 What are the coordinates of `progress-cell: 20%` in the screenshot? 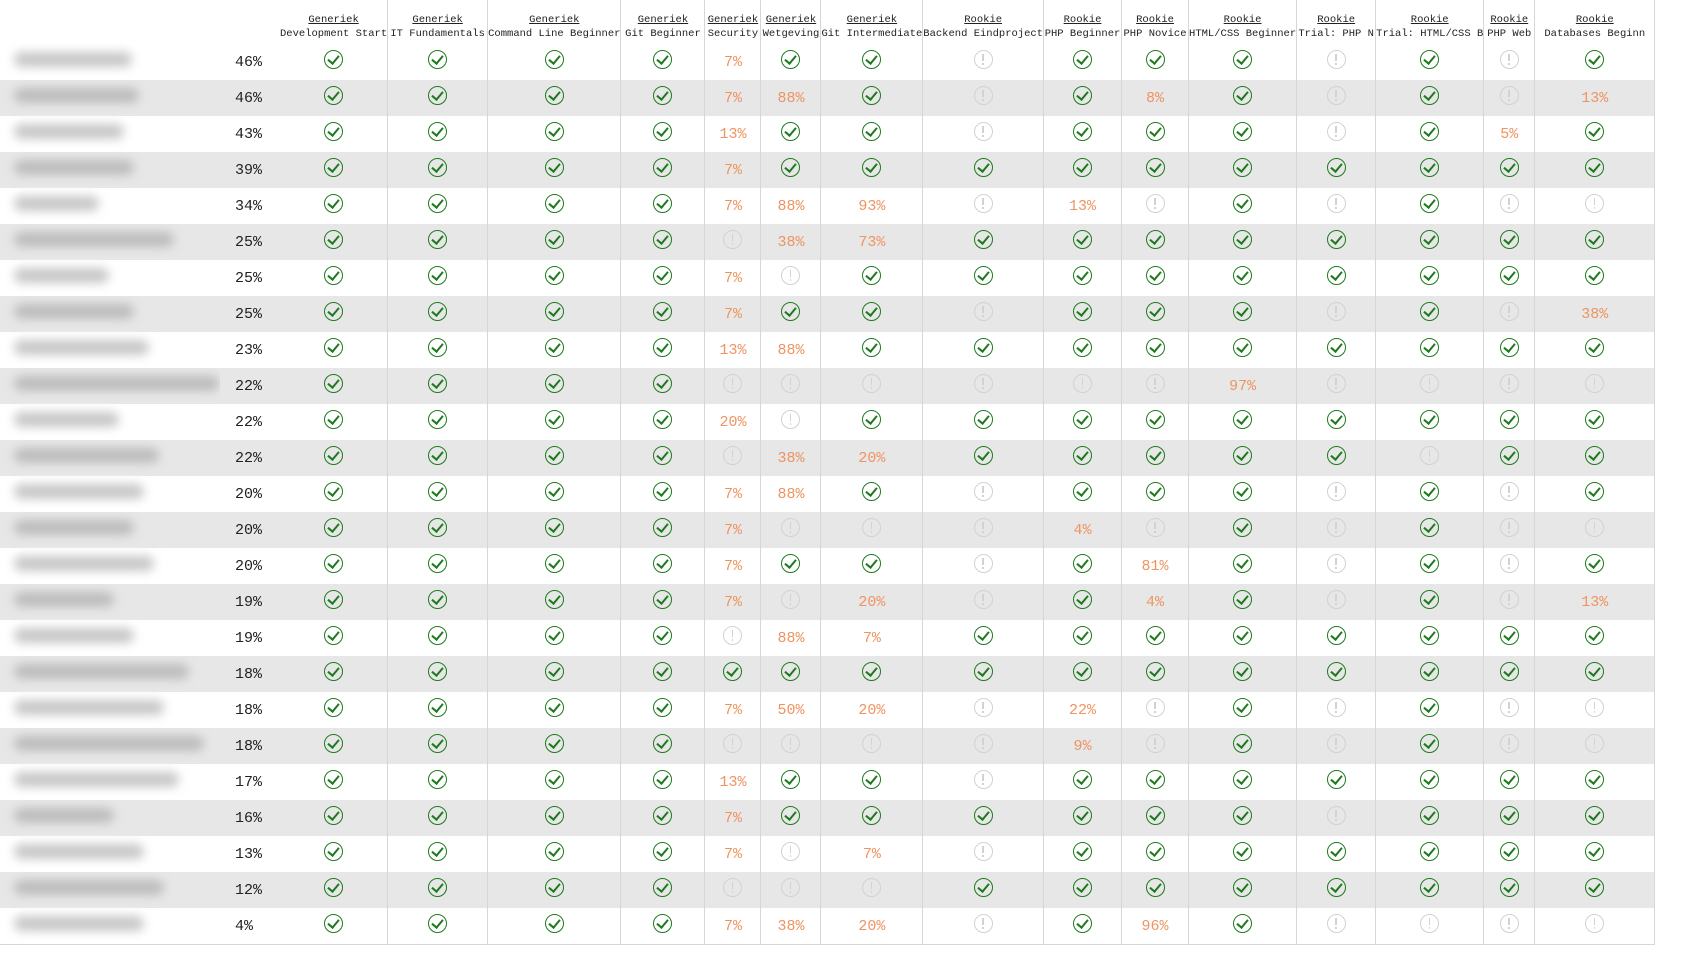 It's located at (733, 422).